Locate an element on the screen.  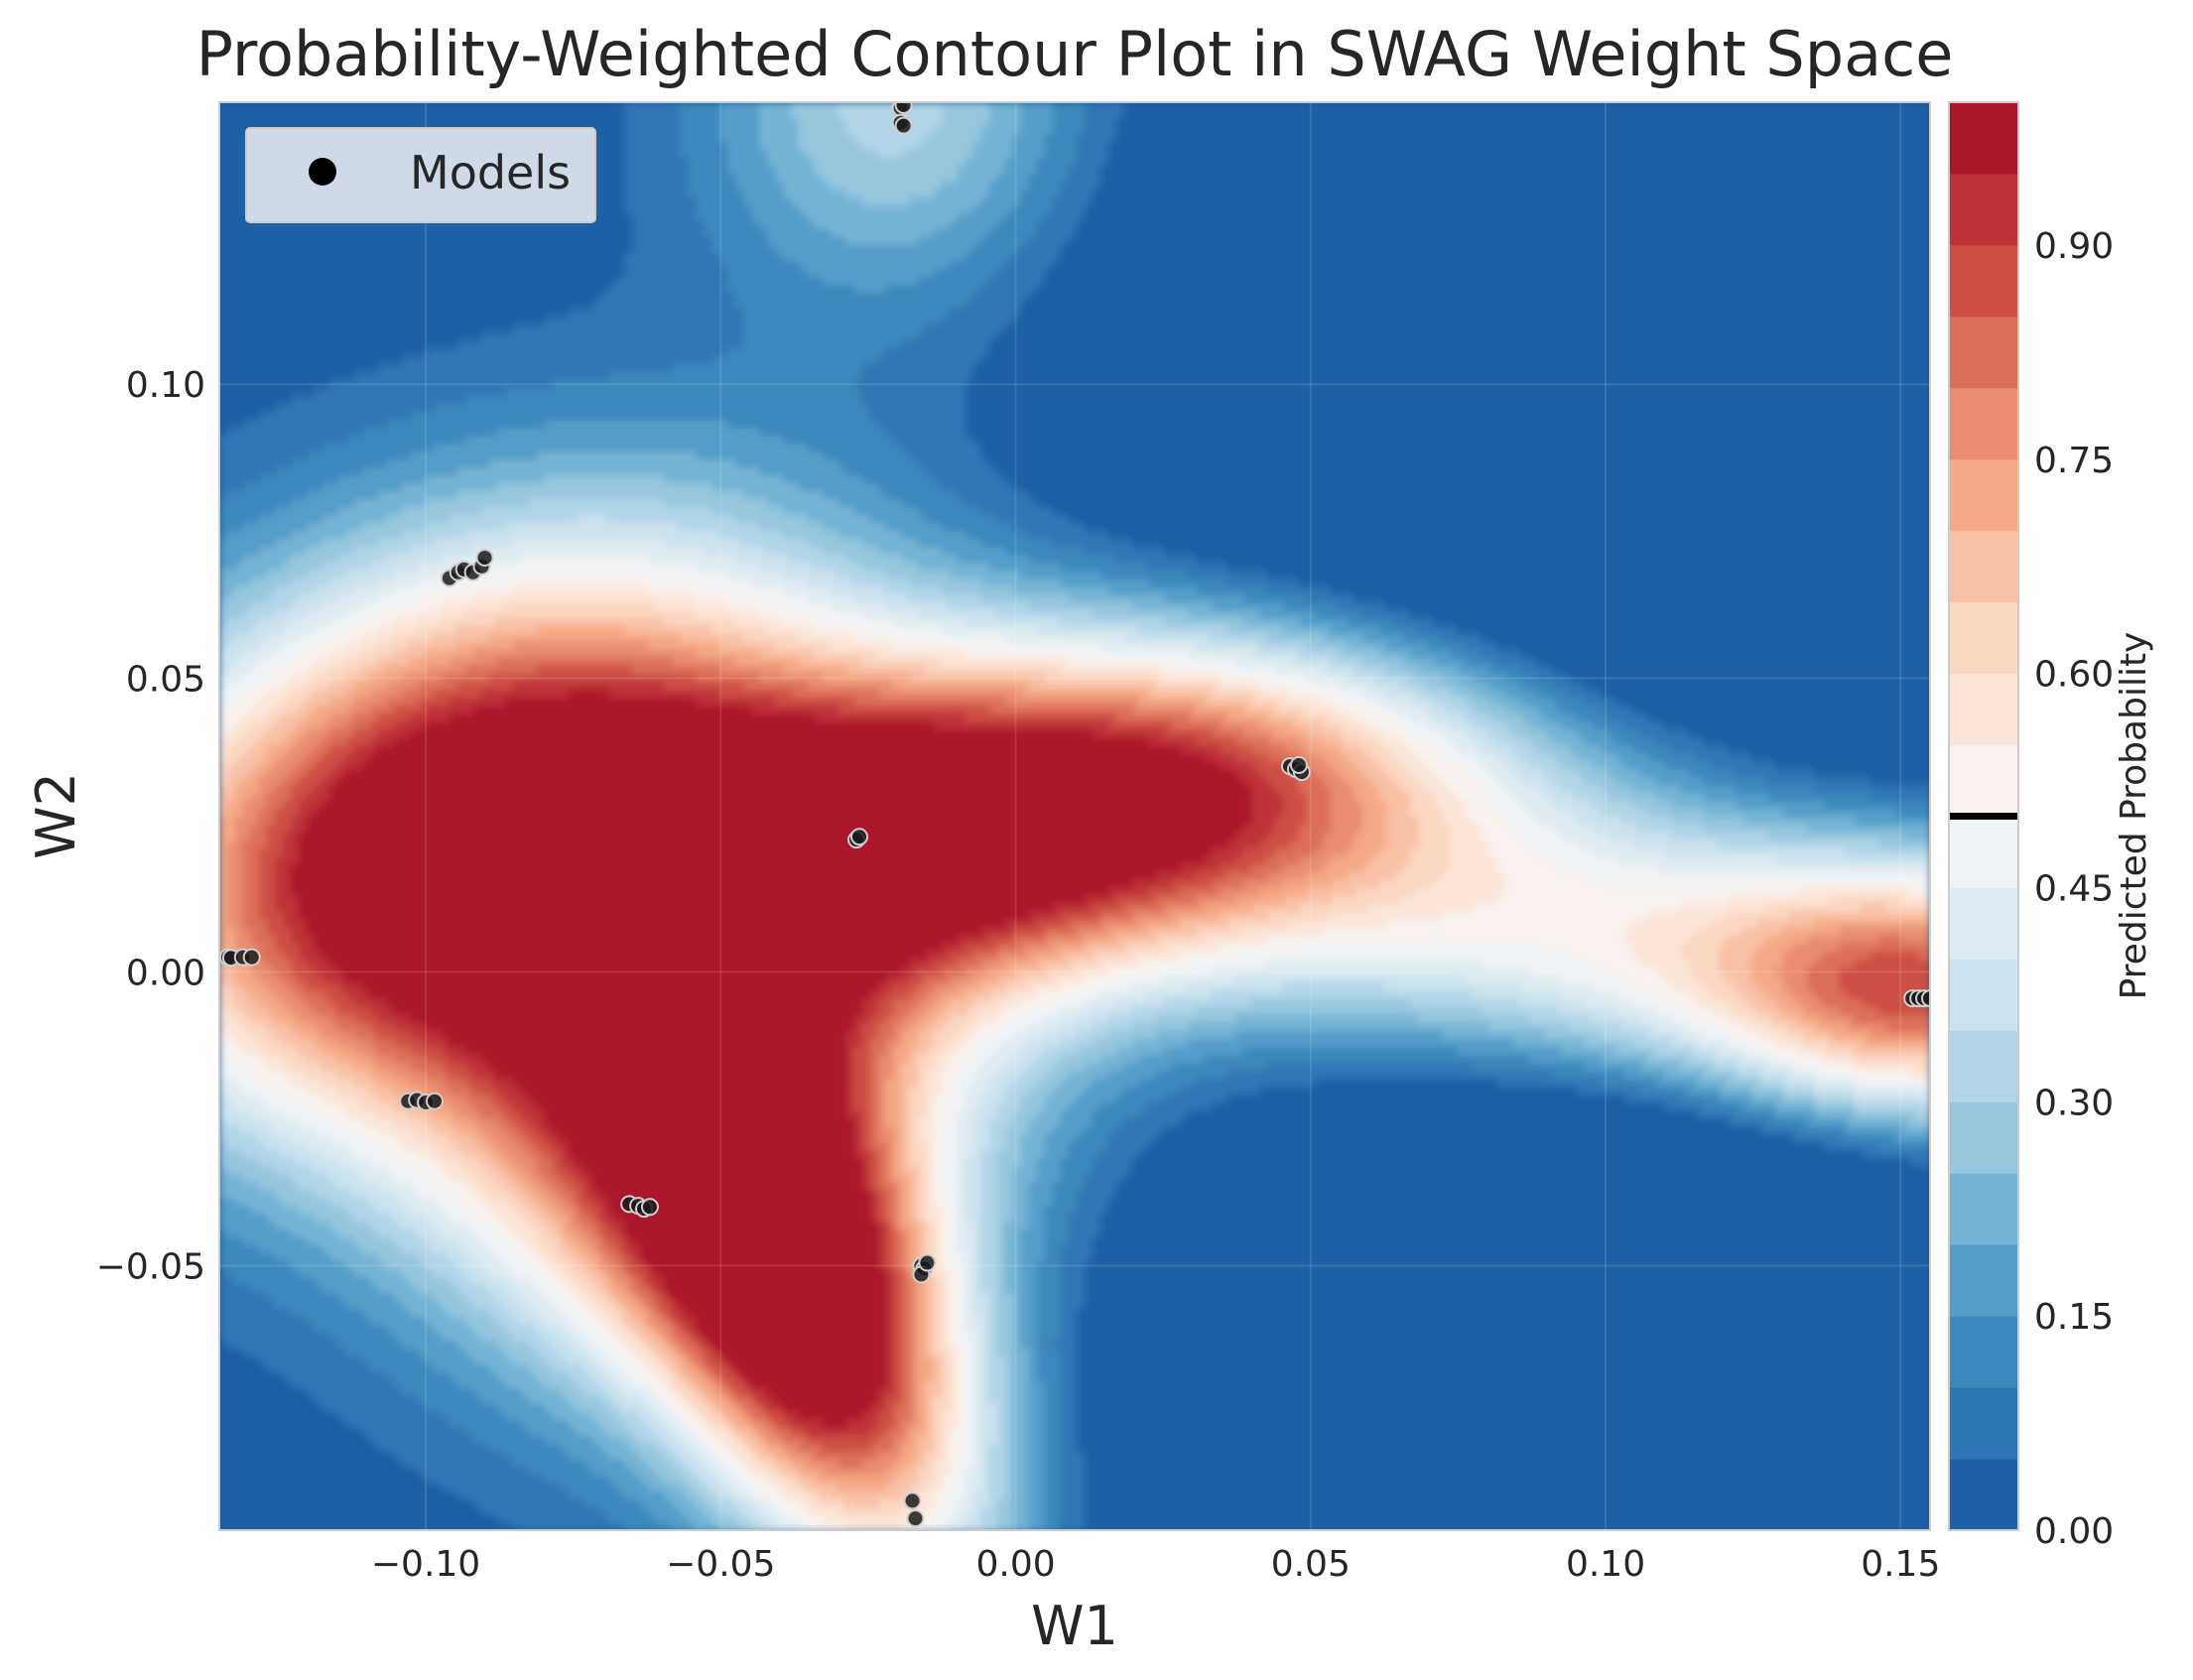
colorbar-ticks: 0.00 0.15 0.30 0.45 0.60 0.75 0.90 is located at coordinates (2074, 889).